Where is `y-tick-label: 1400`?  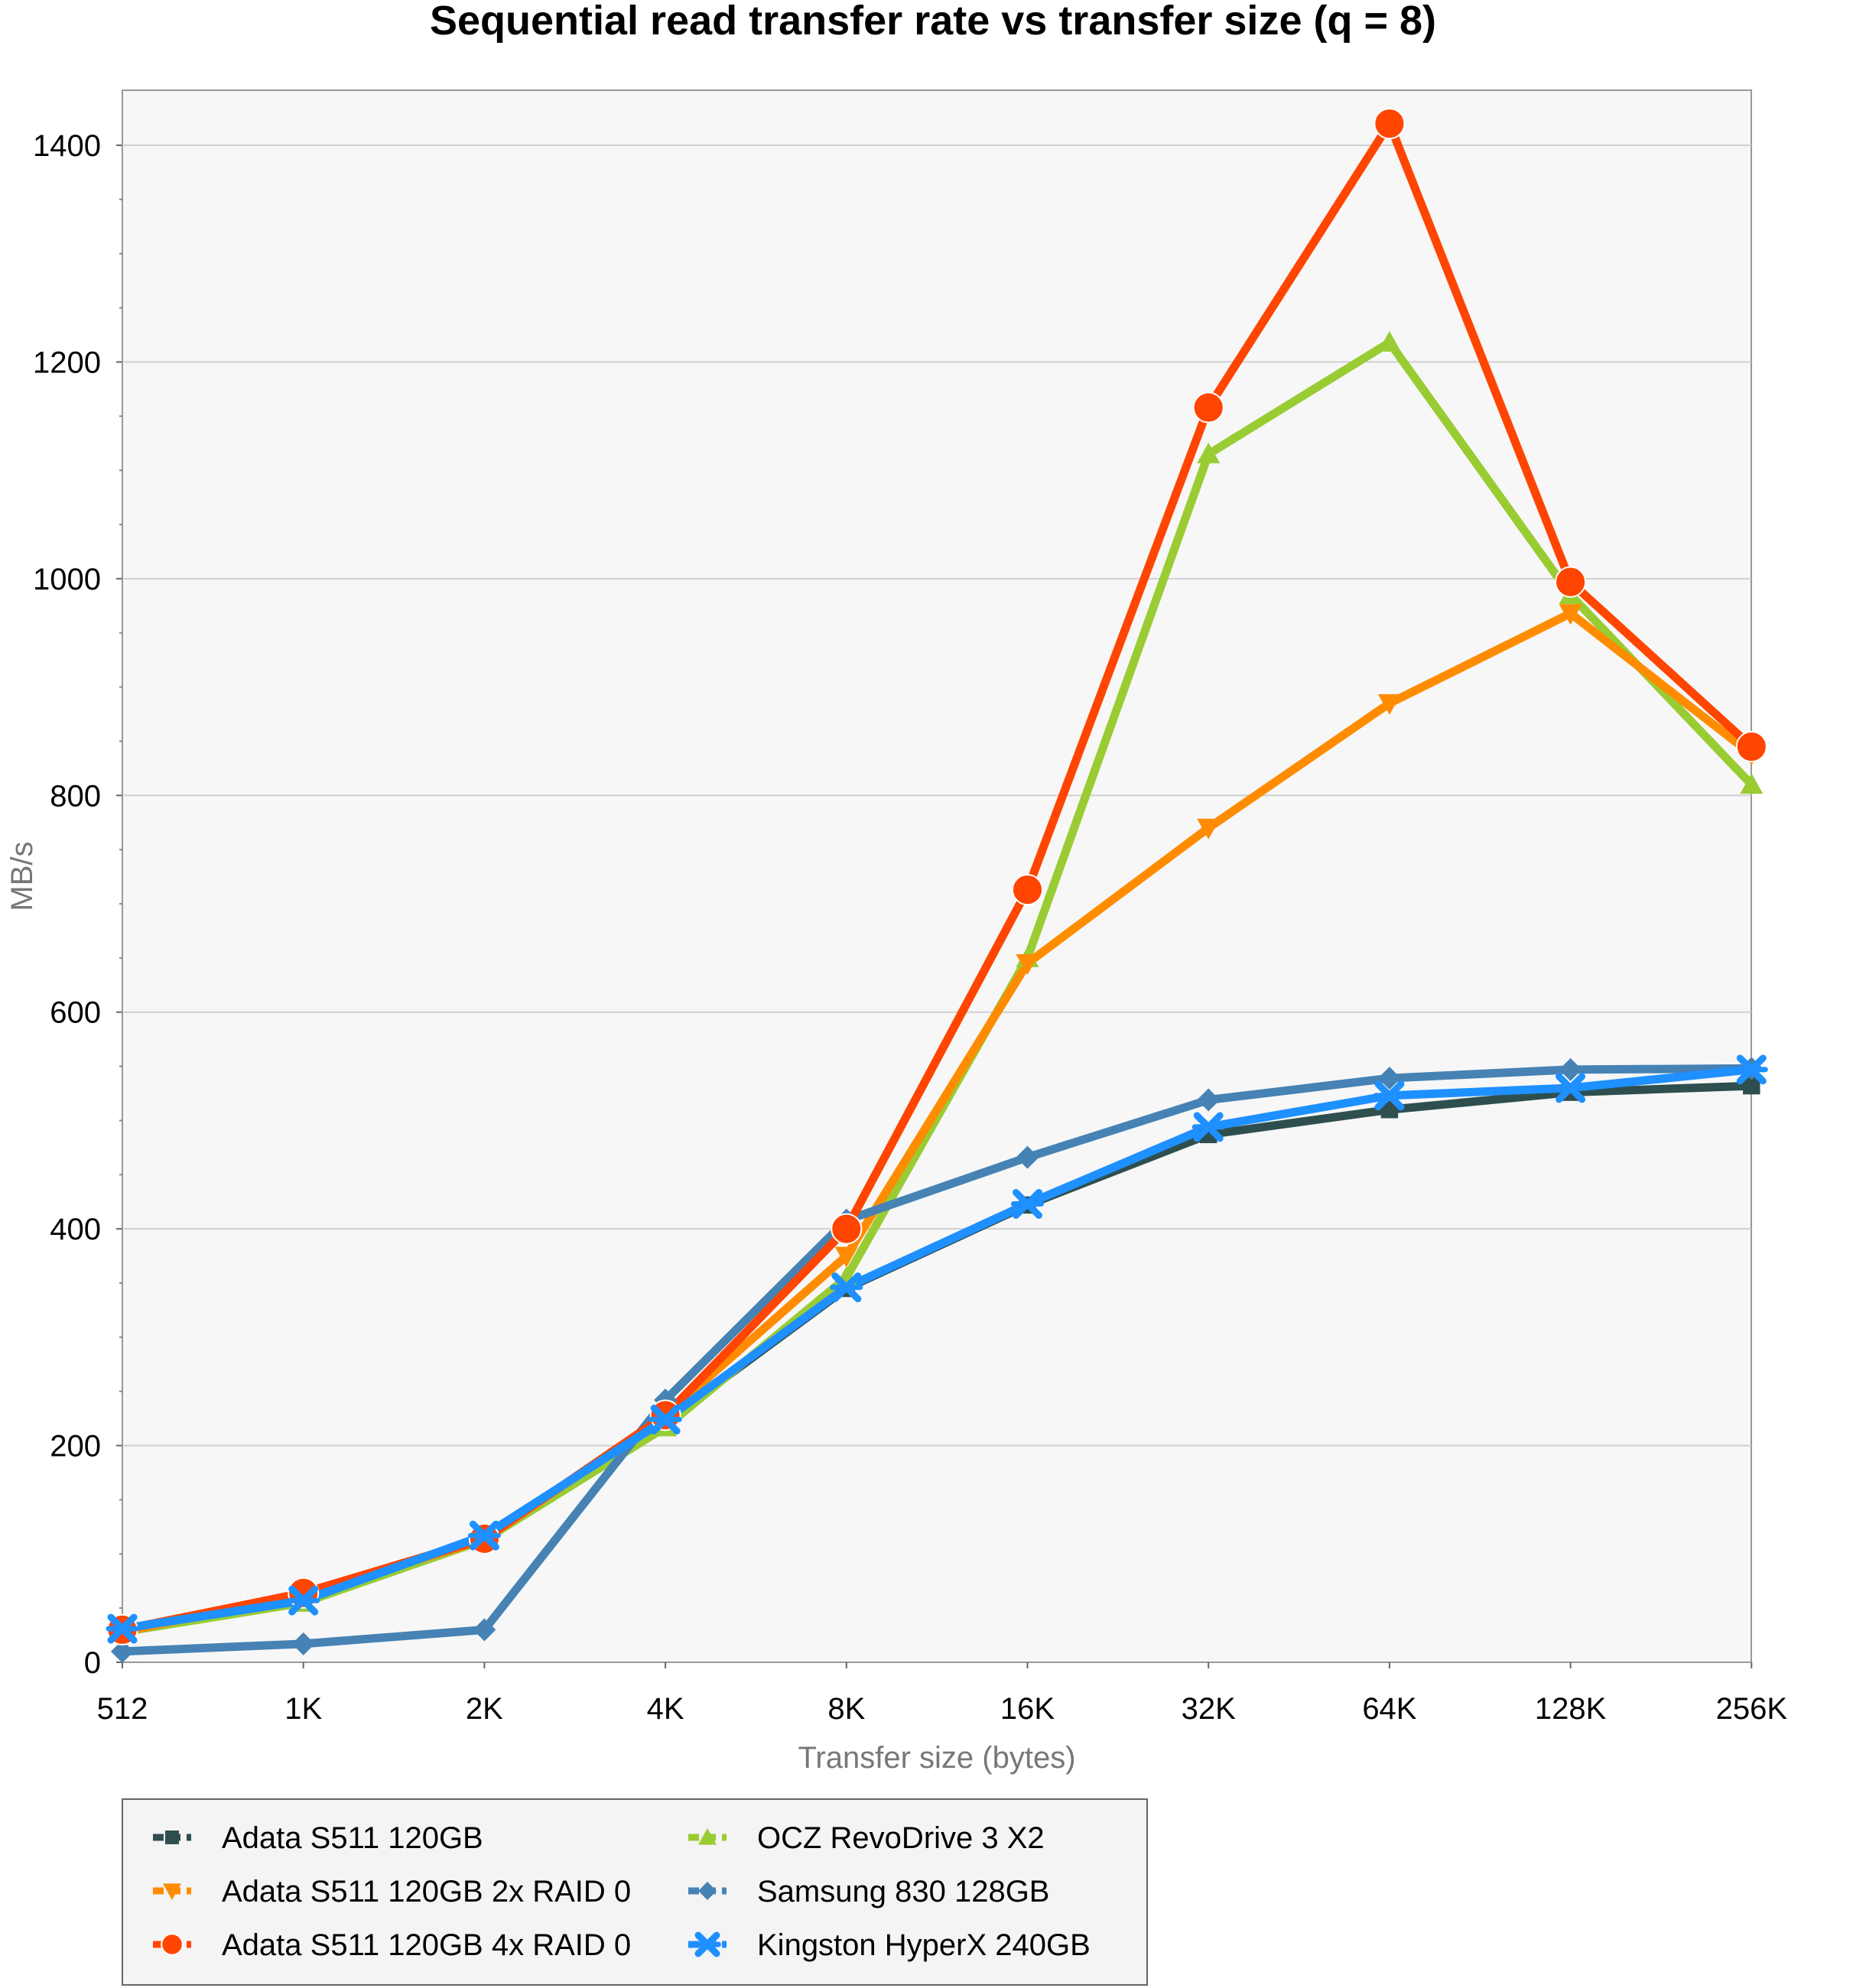 y-tick-label: 1400 is located at coordinates (67, 146).